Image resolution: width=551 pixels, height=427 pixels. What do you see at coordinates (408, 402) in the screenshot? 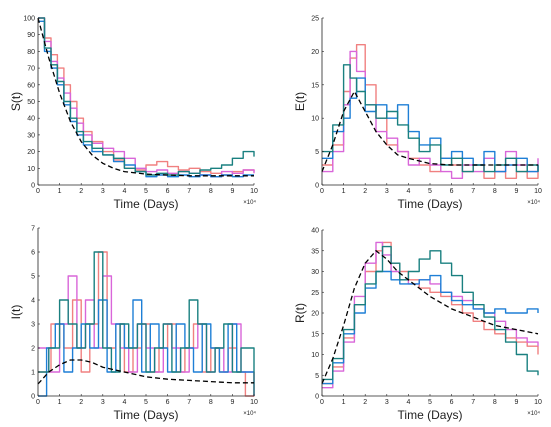
I see `r-x-tick-label: 4` at bounding box center [408, 402].